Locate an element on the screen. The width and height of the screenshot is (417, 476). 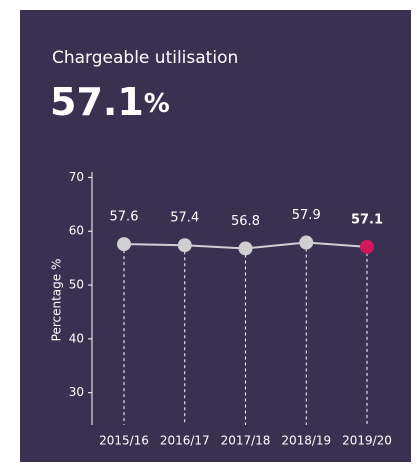
y-tick-label: 70 is located at coordinates (76, 177).